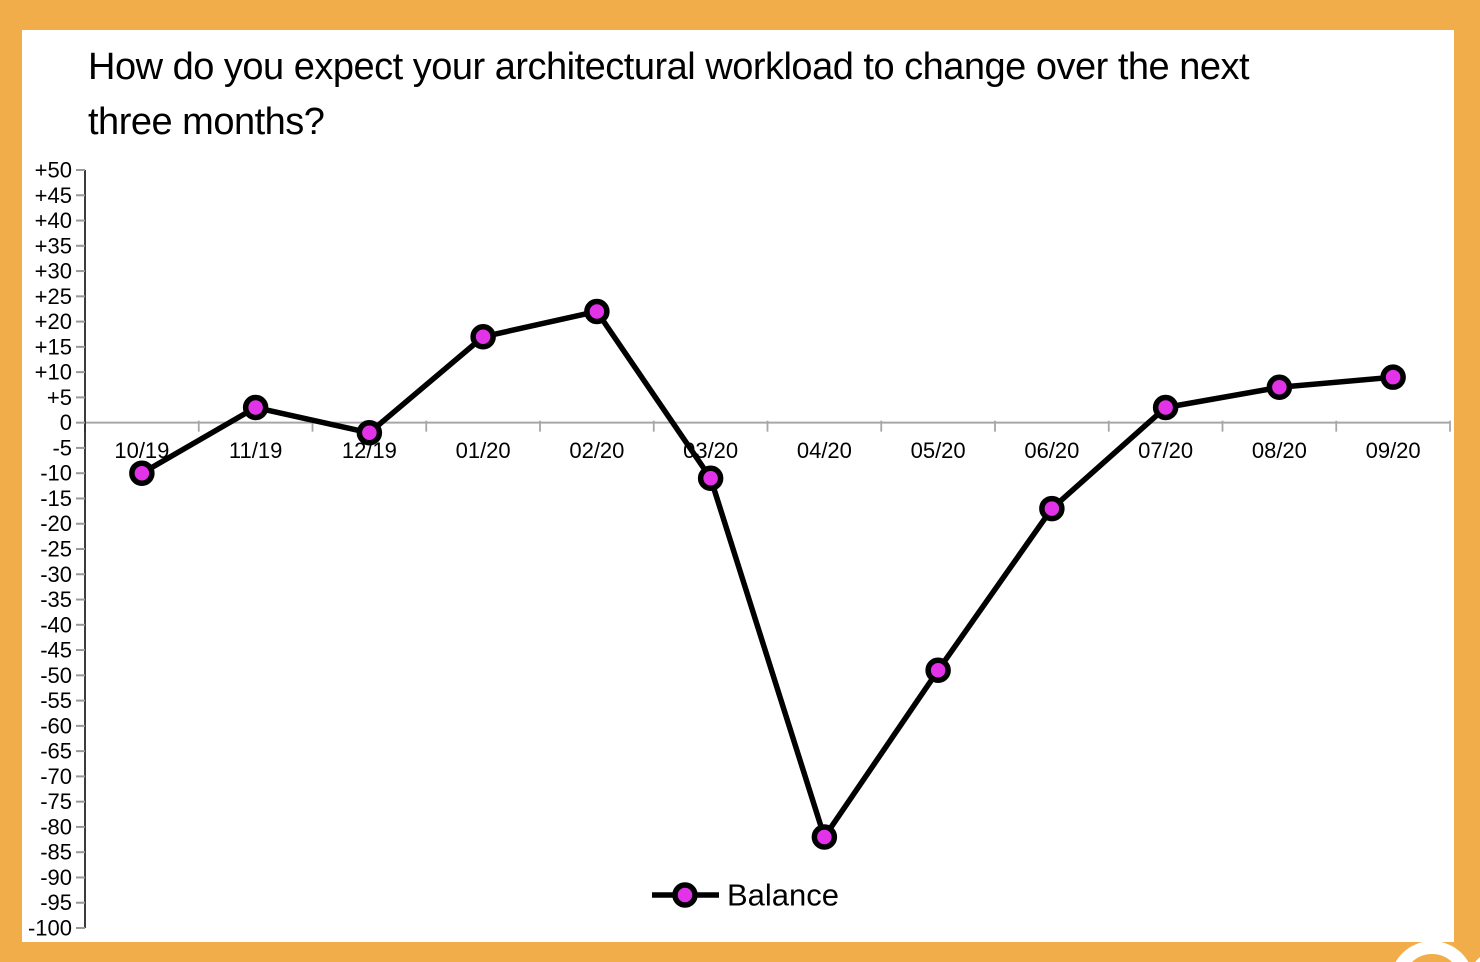 Image resolution: width=1480 pixels, height=962 pixels. What do you see at coordinates (59, 397) in the screenshot?
I see `y-axis-label: +5` at bounding box center [59, 397].